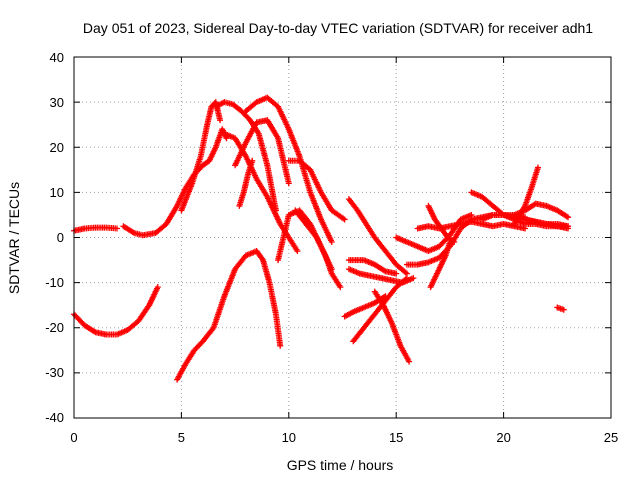 This screenshot has height=480, width=640. I want to click on x-tick-label-20: 20, so click(503, 437).